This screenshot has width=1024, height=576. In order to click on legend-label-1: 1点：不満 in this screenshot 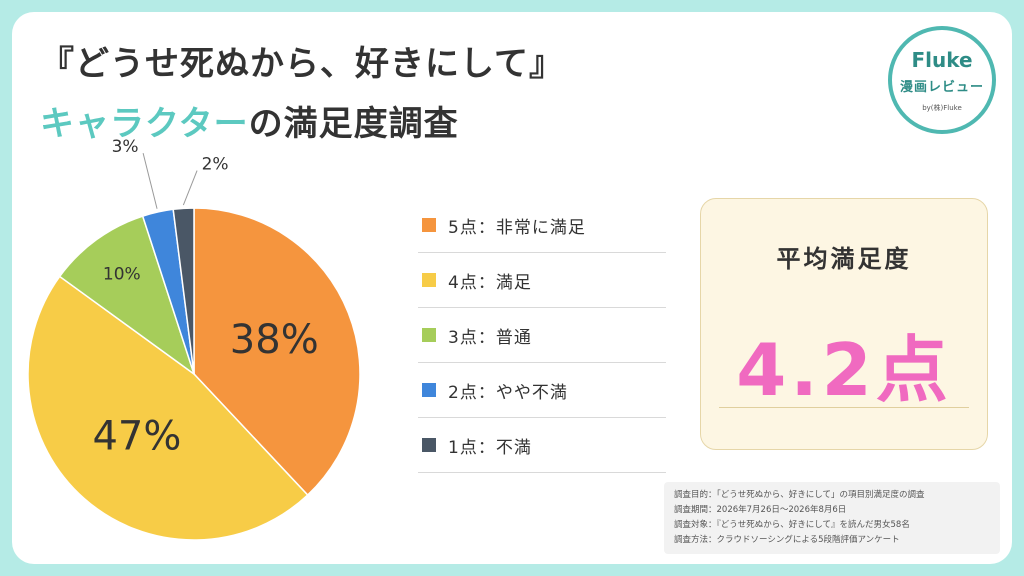, I will do `click(490, 447)`.